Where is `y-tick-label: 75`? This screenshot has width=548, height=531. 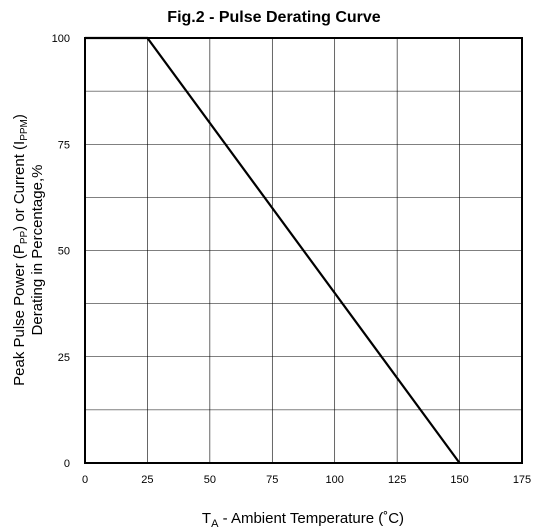
y-tick-label: 75 is located at coordinates (64, 145).